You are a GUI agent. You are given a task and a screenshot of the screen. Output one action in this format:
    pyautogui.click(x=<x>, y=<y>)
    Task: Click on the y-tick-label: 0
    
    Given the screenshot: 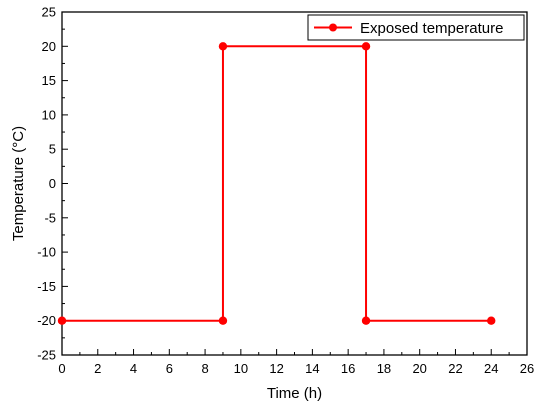 What is the action you would take?
    pyautogui.click(x=52, y=183)
    